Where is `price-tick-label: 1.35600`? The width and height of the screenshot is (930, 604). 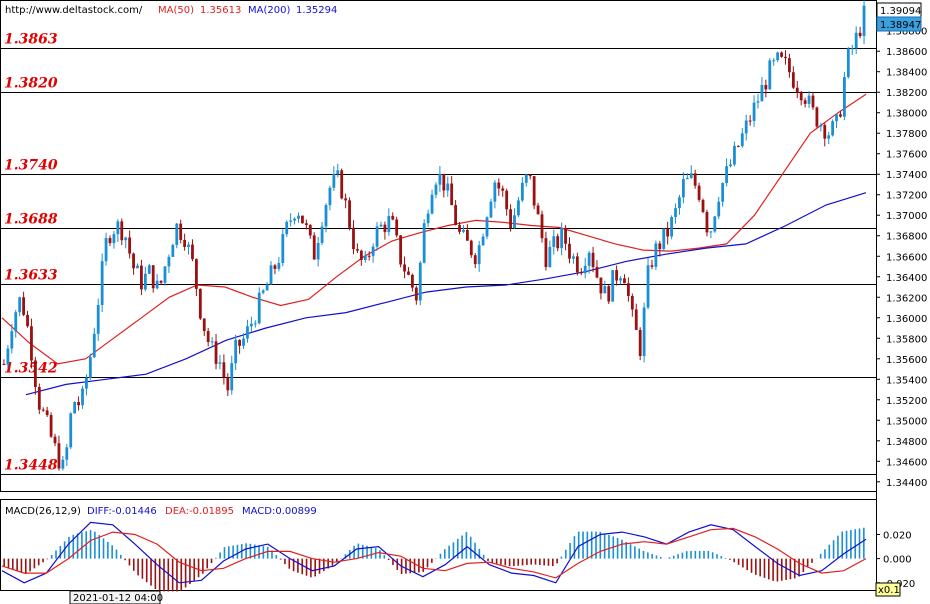 price-tick-label: 1.35600 is located at coordinates (906, 360).